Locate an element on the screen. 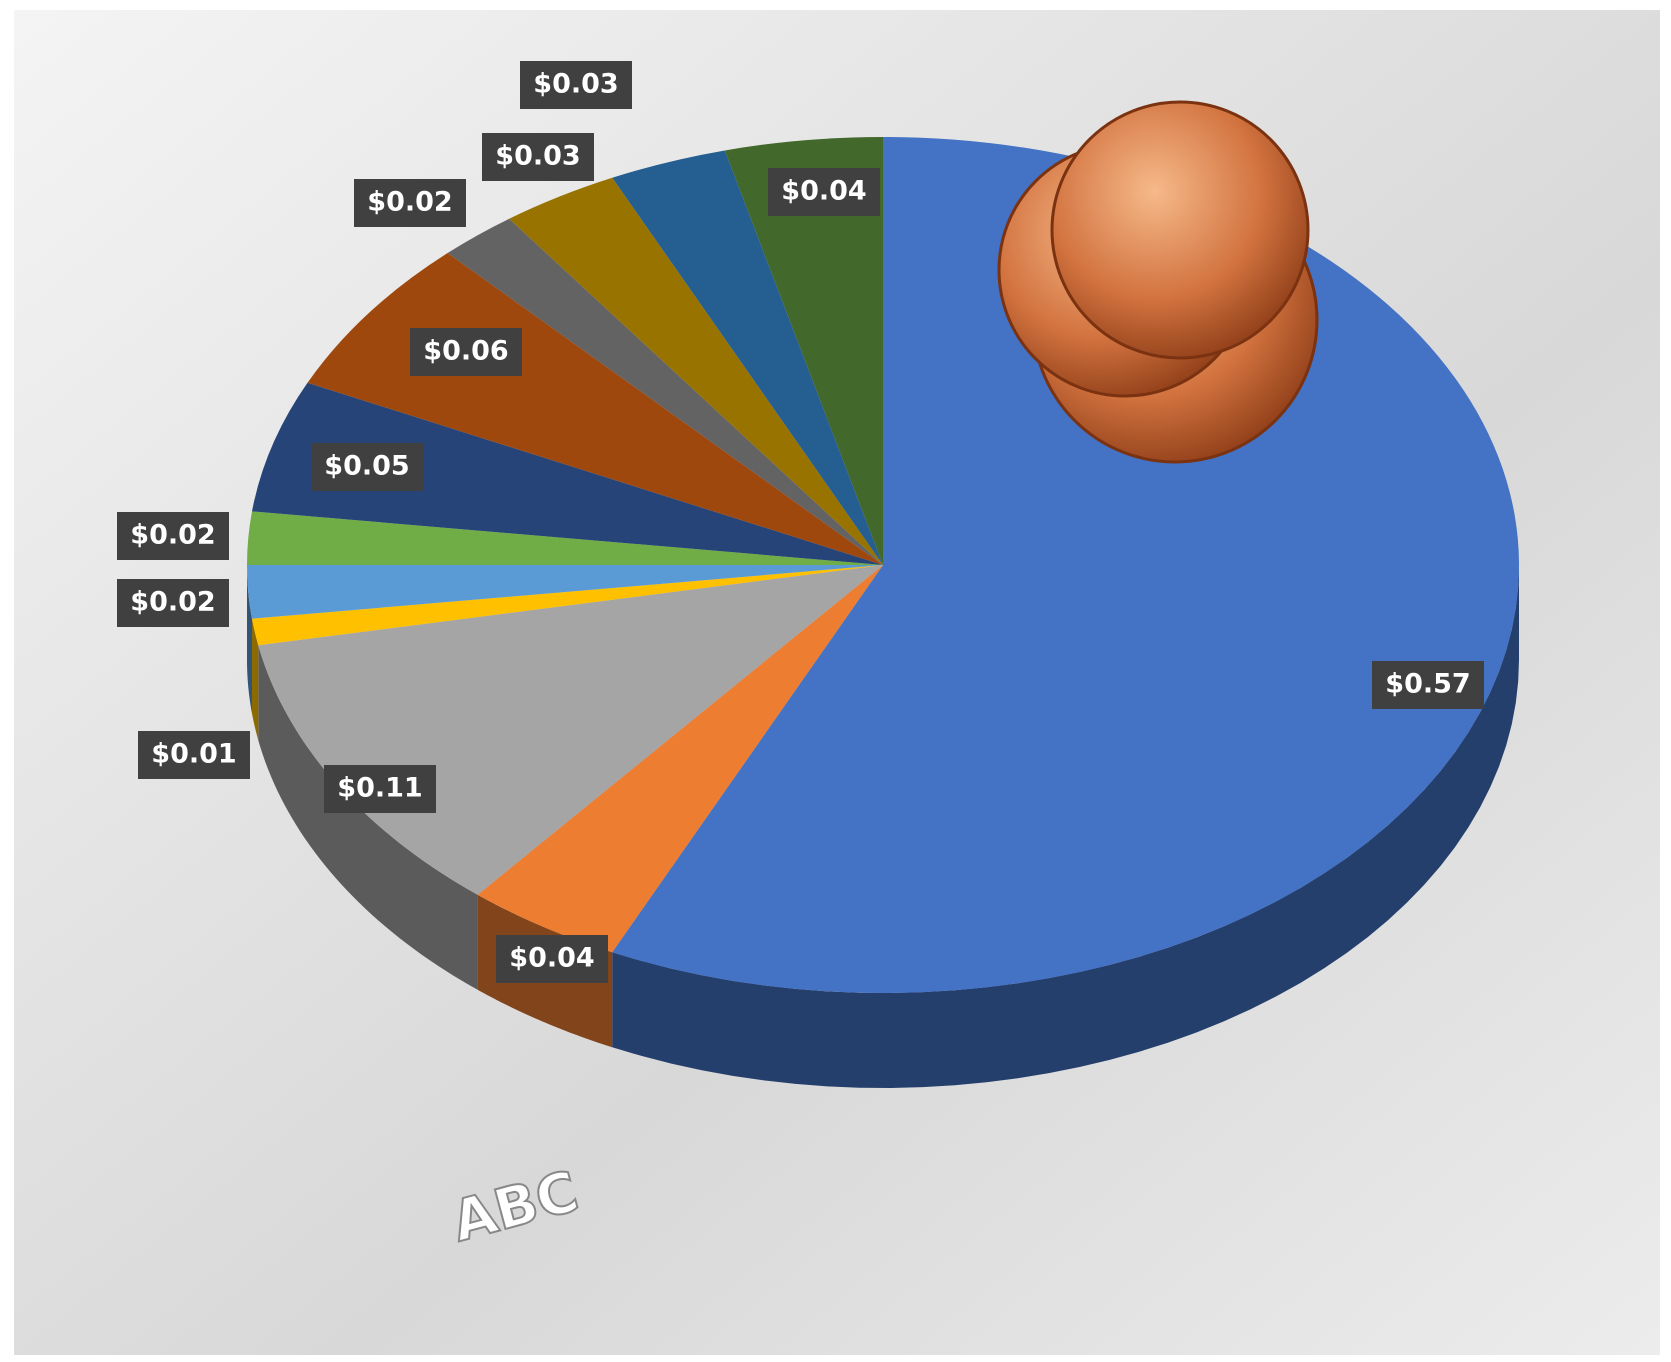 Image resolution: width=1671 pixels, height=1362 pixels. data-label: $0.11 is located at coordinates (379, 788).